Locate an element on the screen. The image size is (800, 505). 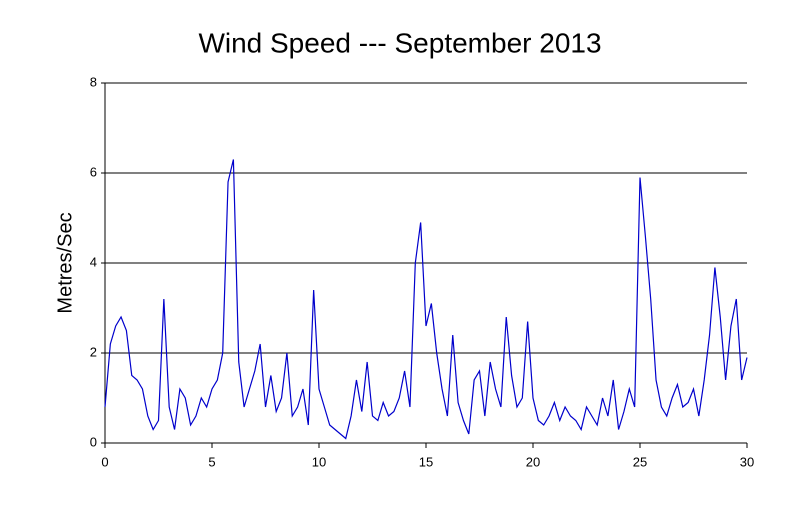
x-tick-label: 30 is located at coordinates (747, 461).